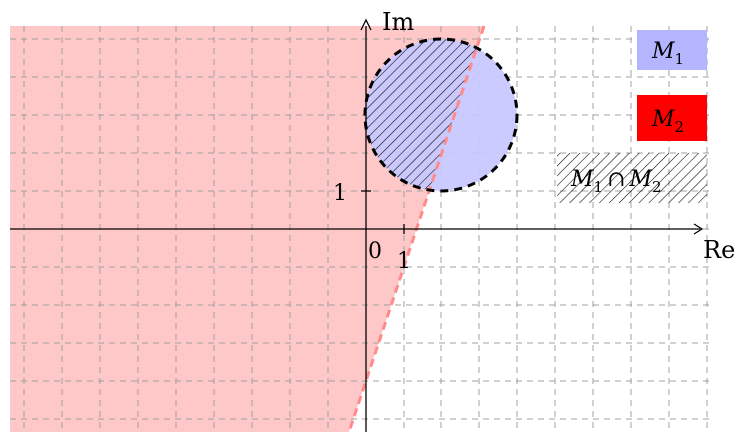 The image size is (742, 432). Describe the element at coordinates (667, 121) in the screenshot. I see `legend-label-m2: M2` at that location.